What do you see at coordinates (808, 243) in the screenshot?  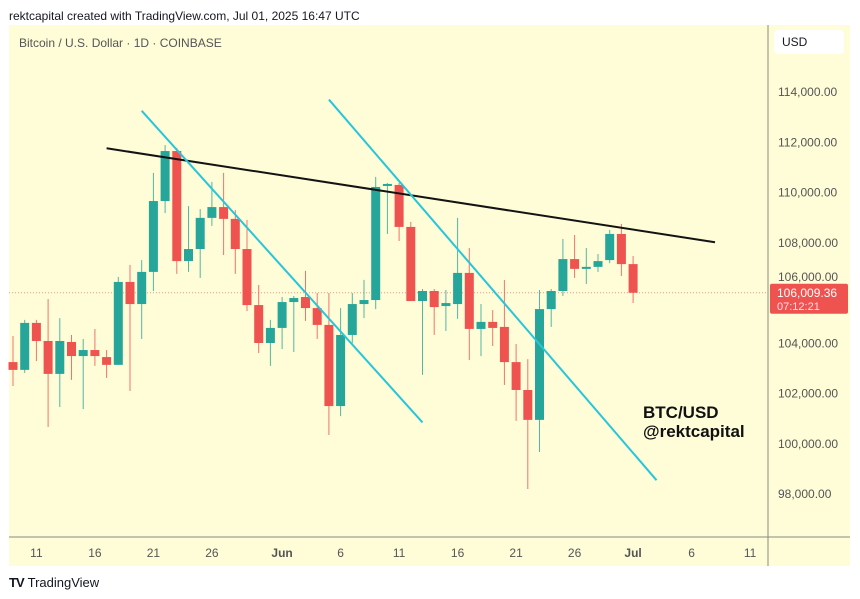 I see `price-tick-label: 108,000.00` at bounding box center [808, 243].